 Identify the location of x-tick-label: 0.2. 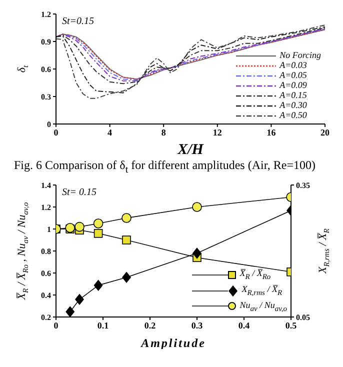
(150, 325).